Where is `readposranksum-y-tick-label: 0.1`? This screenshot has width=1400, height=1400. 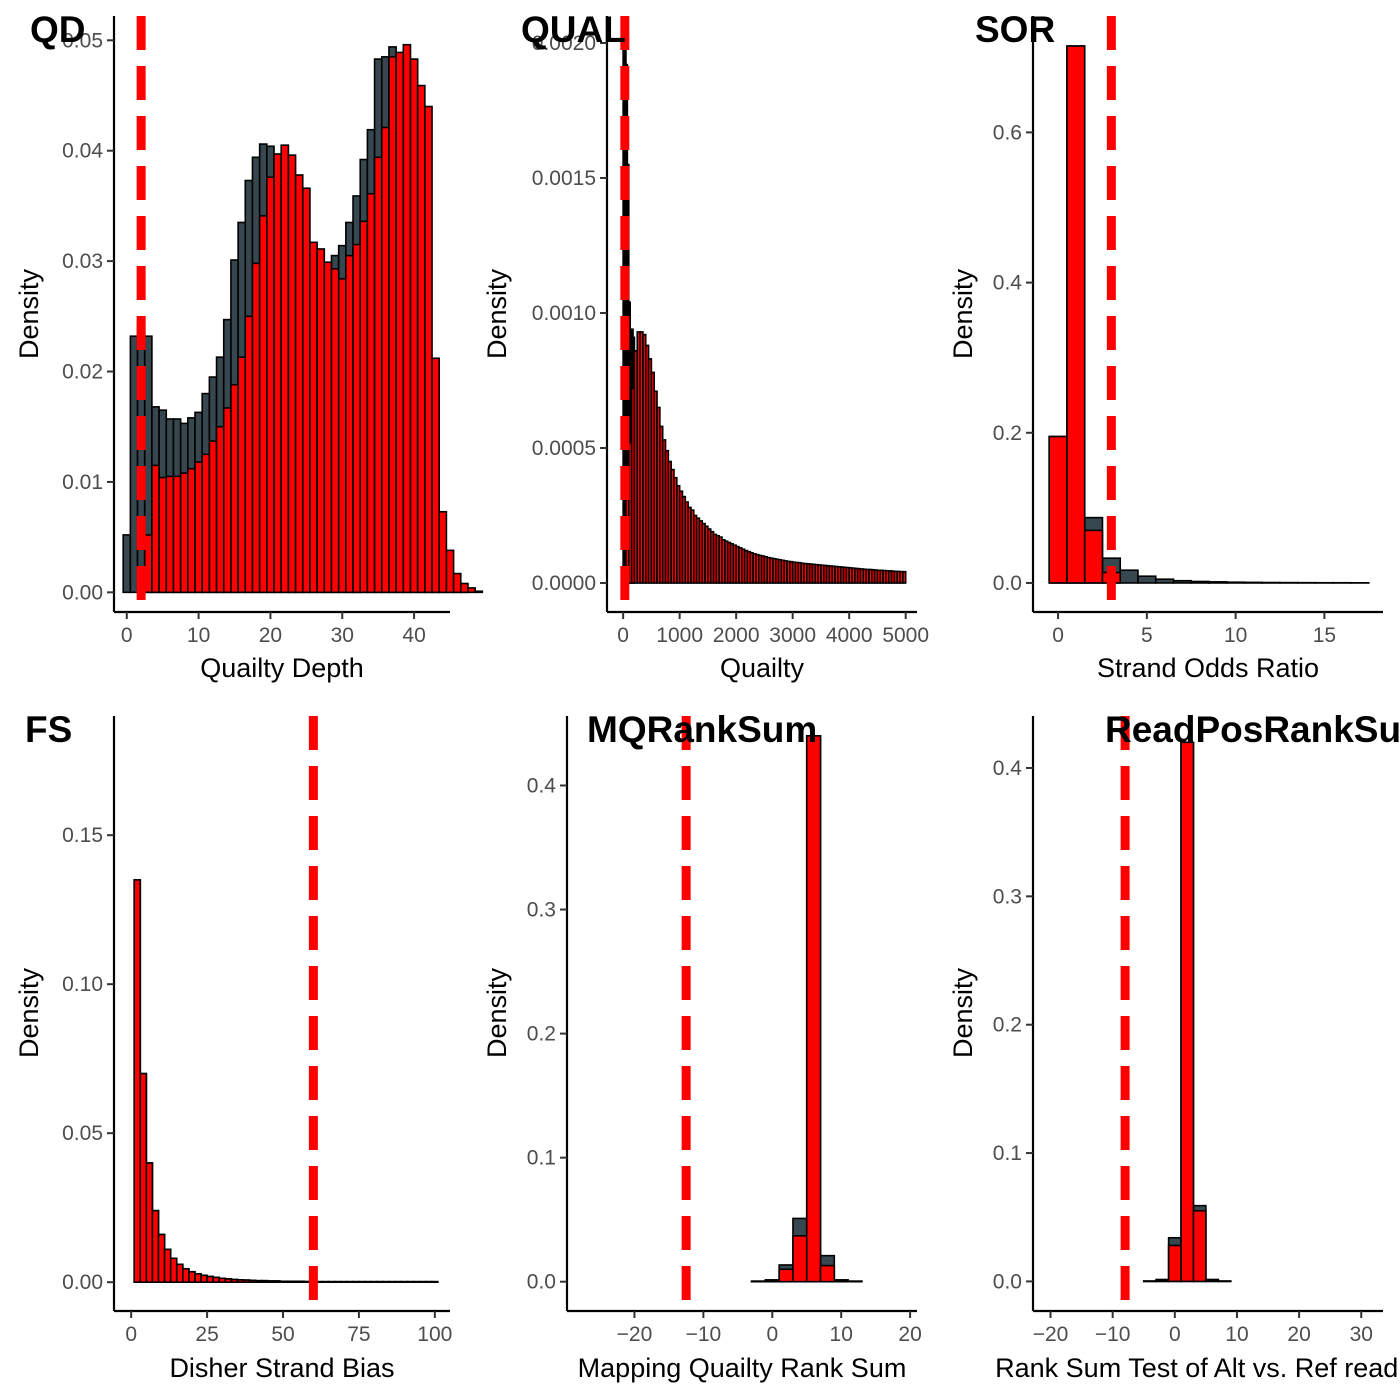 readposranksum-y-tick-label: 0.1 is located at coordinates (1007, 1153).